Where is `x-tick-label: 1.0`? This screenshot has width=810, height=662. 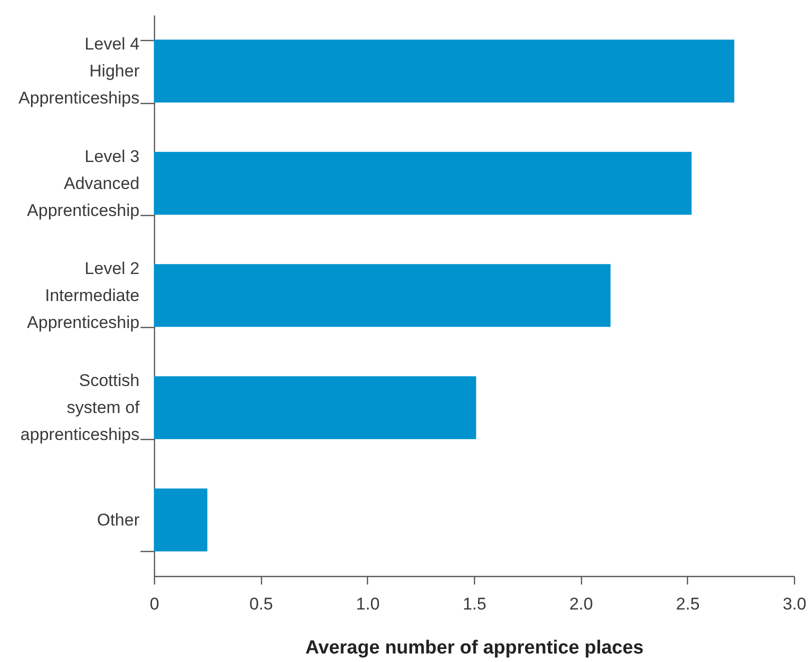
x-tick-label: 1.0 is located at coordinates (368, 604).